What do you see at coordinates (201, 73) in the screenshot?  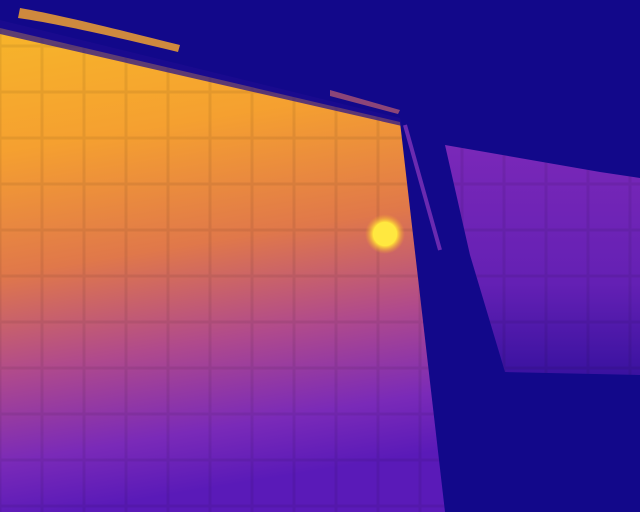 I see `panel-frame` at bounding box center [201, 73].